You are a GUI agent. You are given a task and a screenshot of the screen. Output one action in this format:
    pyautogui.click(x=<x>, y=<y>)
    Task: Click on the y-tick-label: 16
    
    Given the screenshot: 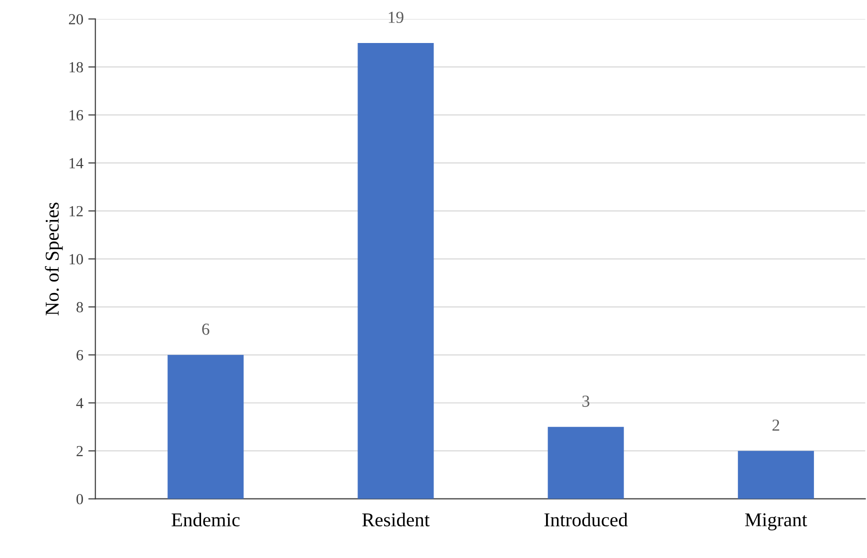 What is the action you would take?
    pyautogui.click(x=77, y=115)
    